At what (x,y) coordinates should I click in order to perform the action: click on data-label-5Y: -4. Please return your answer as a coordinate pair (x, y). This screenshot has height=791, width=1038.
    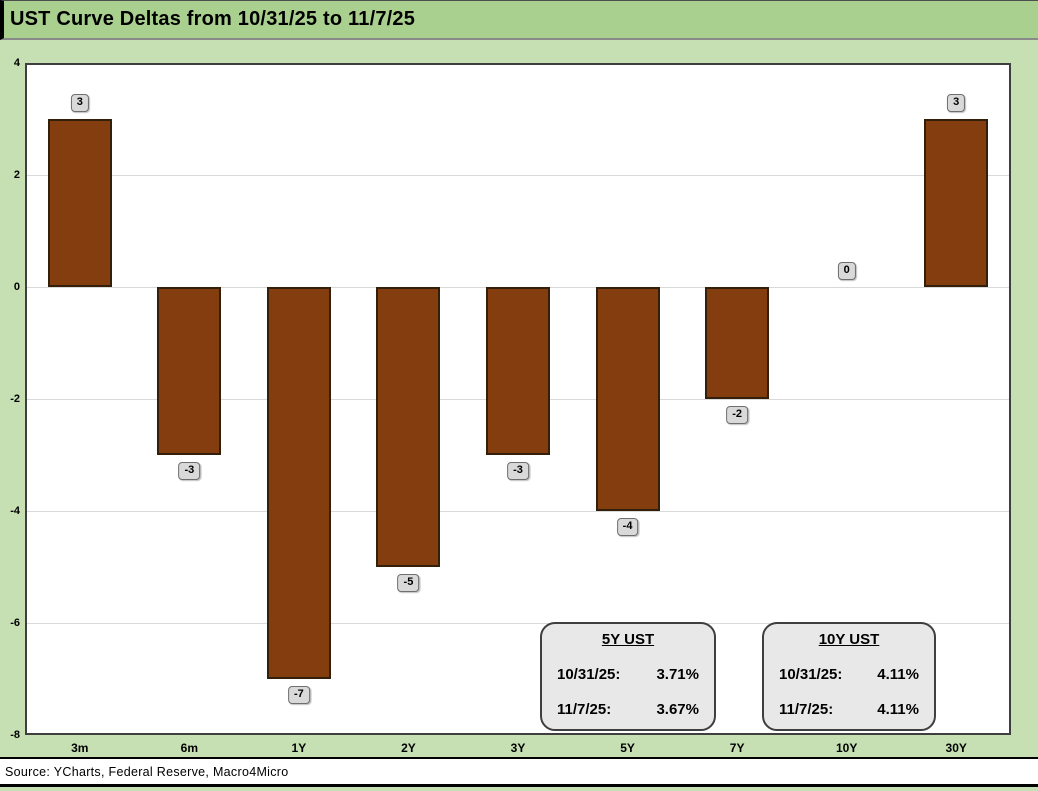
    Looking at the image, I should click on (627, 527).